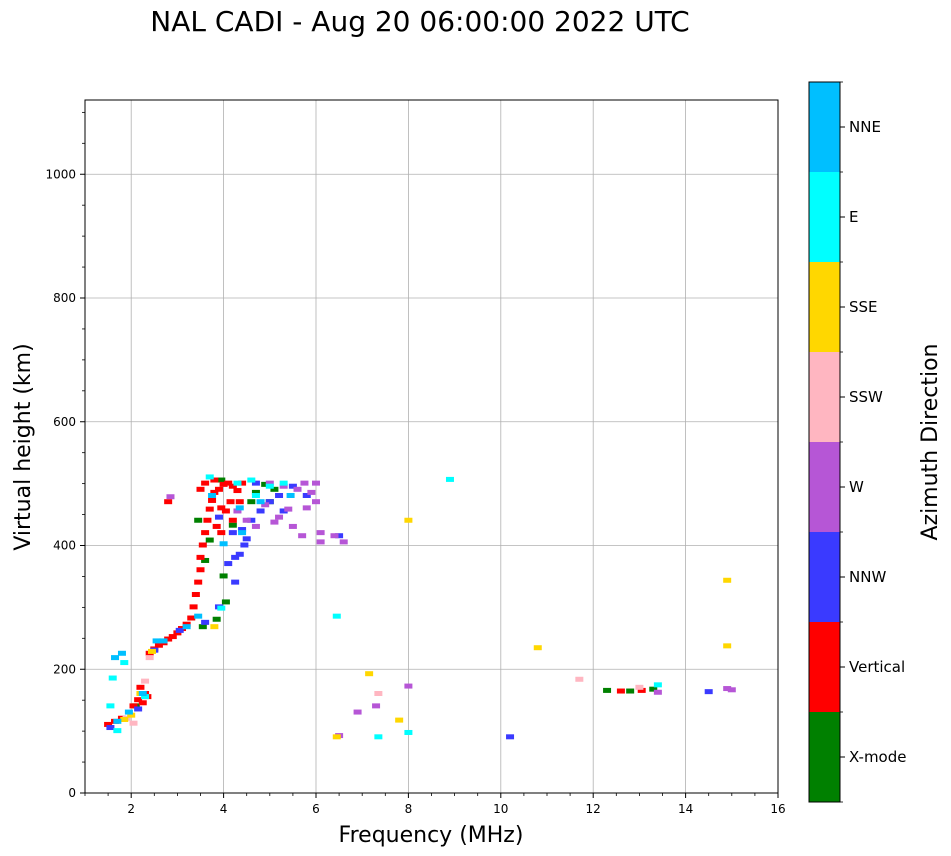 The image size is (951, 856). I want to click on colorbar-frame, so click(824, 442).